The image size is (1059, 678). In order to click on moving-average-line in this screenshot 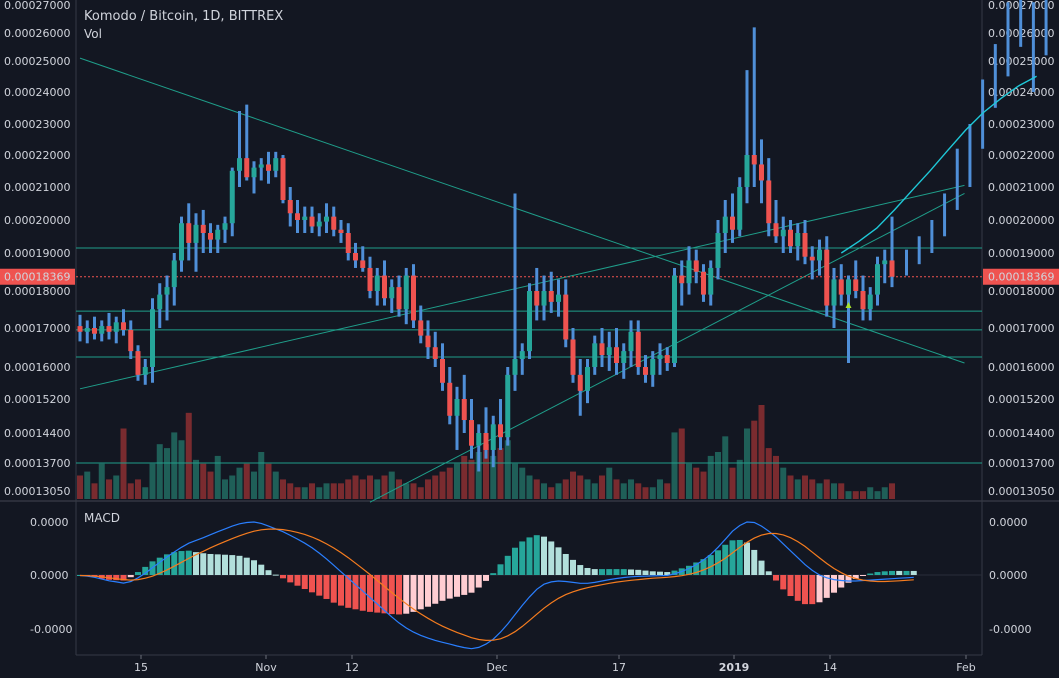, I will do `click(938, 164)`.